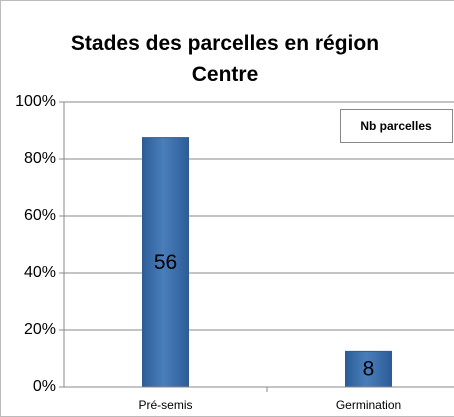 This screenshot has height=417, width=454. Describe the element at coordinates (368, 405) in the screenshot. I see `x-tick-label: Germination` at that location.